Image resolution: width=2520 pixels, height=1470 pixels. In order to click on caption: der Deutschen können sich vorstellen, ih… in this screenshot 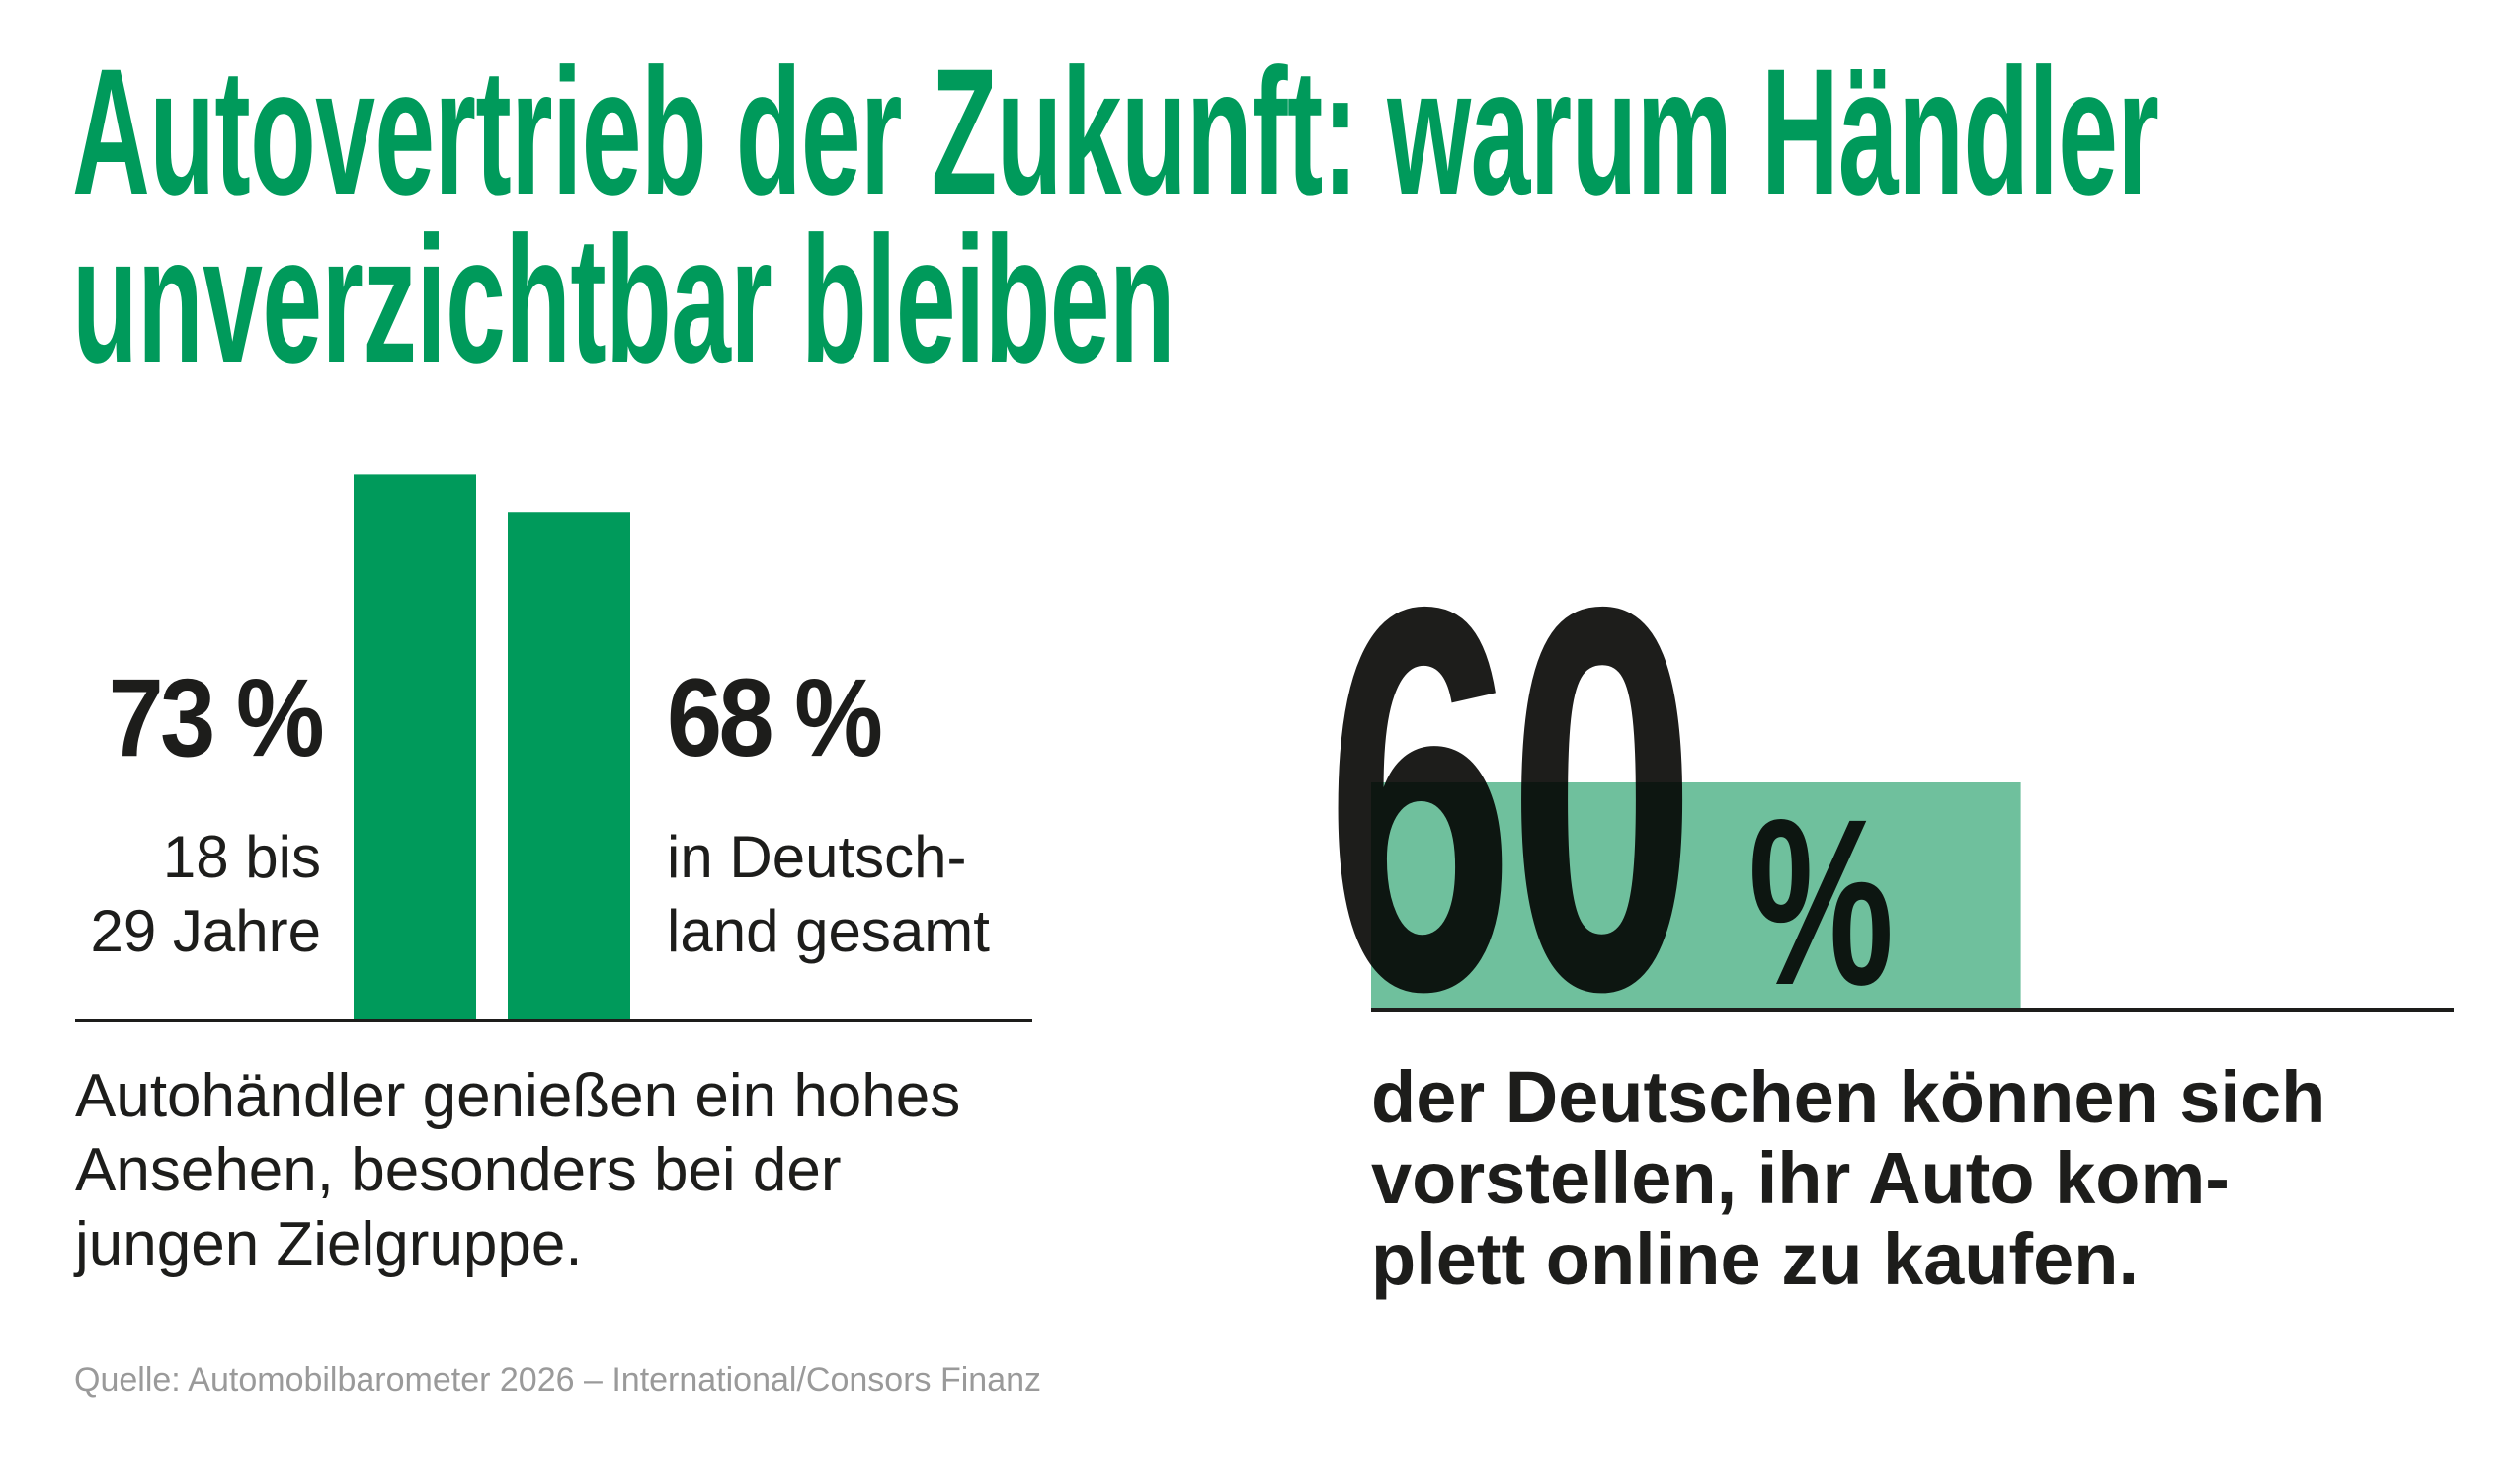, I will do `click(1848, 1178)`.